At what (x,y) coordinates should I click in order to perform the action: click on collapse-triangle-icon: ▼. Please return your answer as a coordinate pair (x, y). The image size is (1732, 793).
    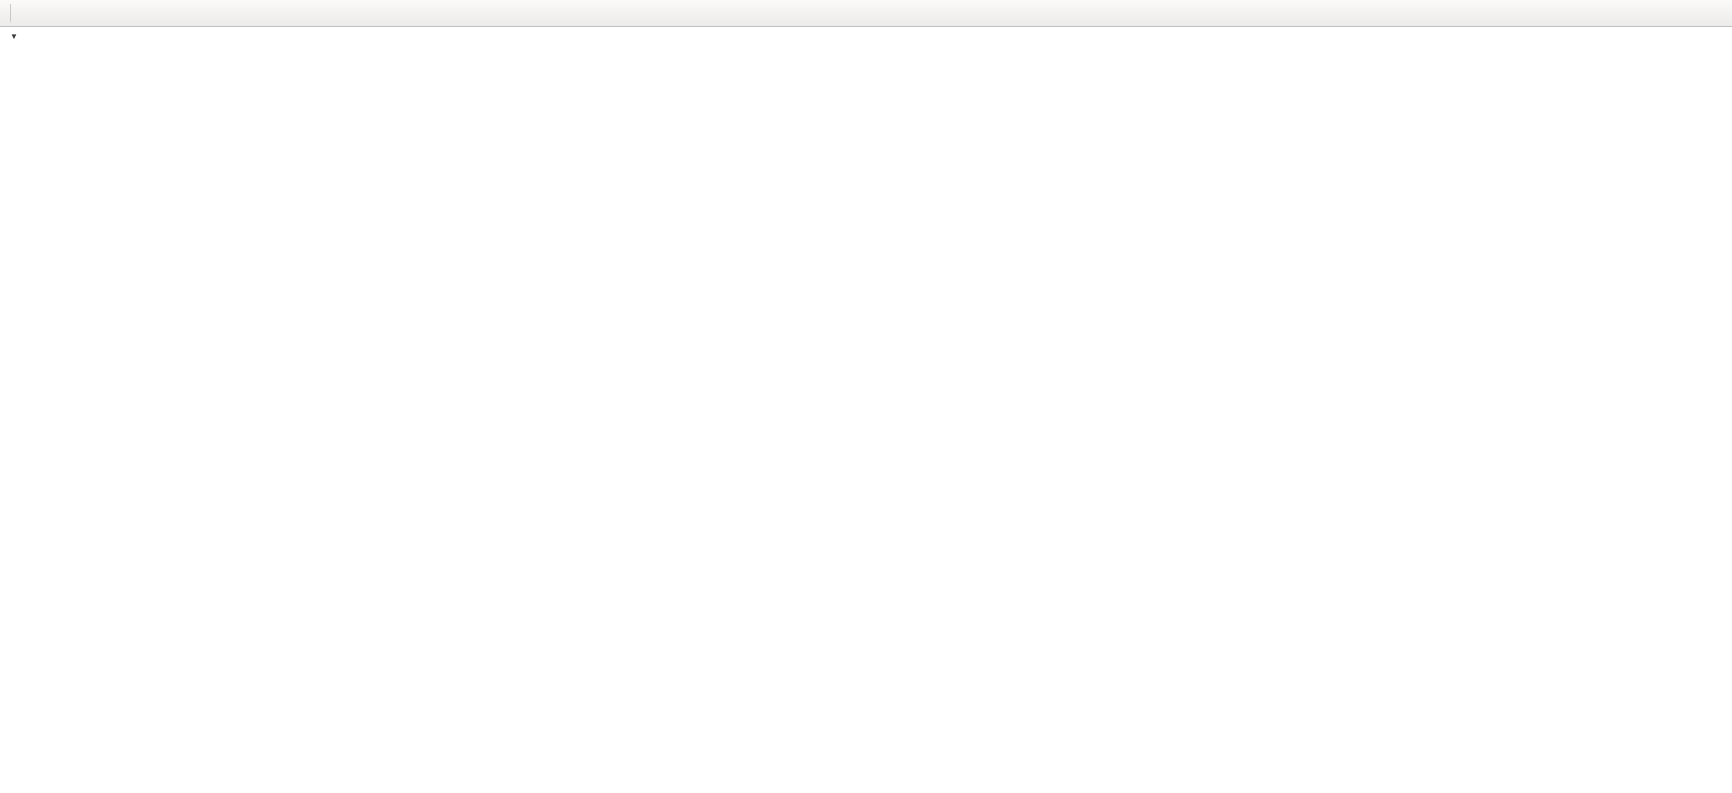
    Looking at the image, I should click on (14, 36).